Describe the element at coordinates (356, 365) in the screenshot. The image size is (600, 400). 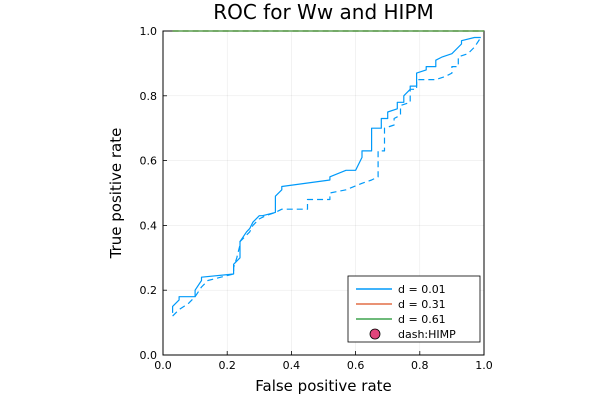
I see `x-tick-label: 0.6` at that location.